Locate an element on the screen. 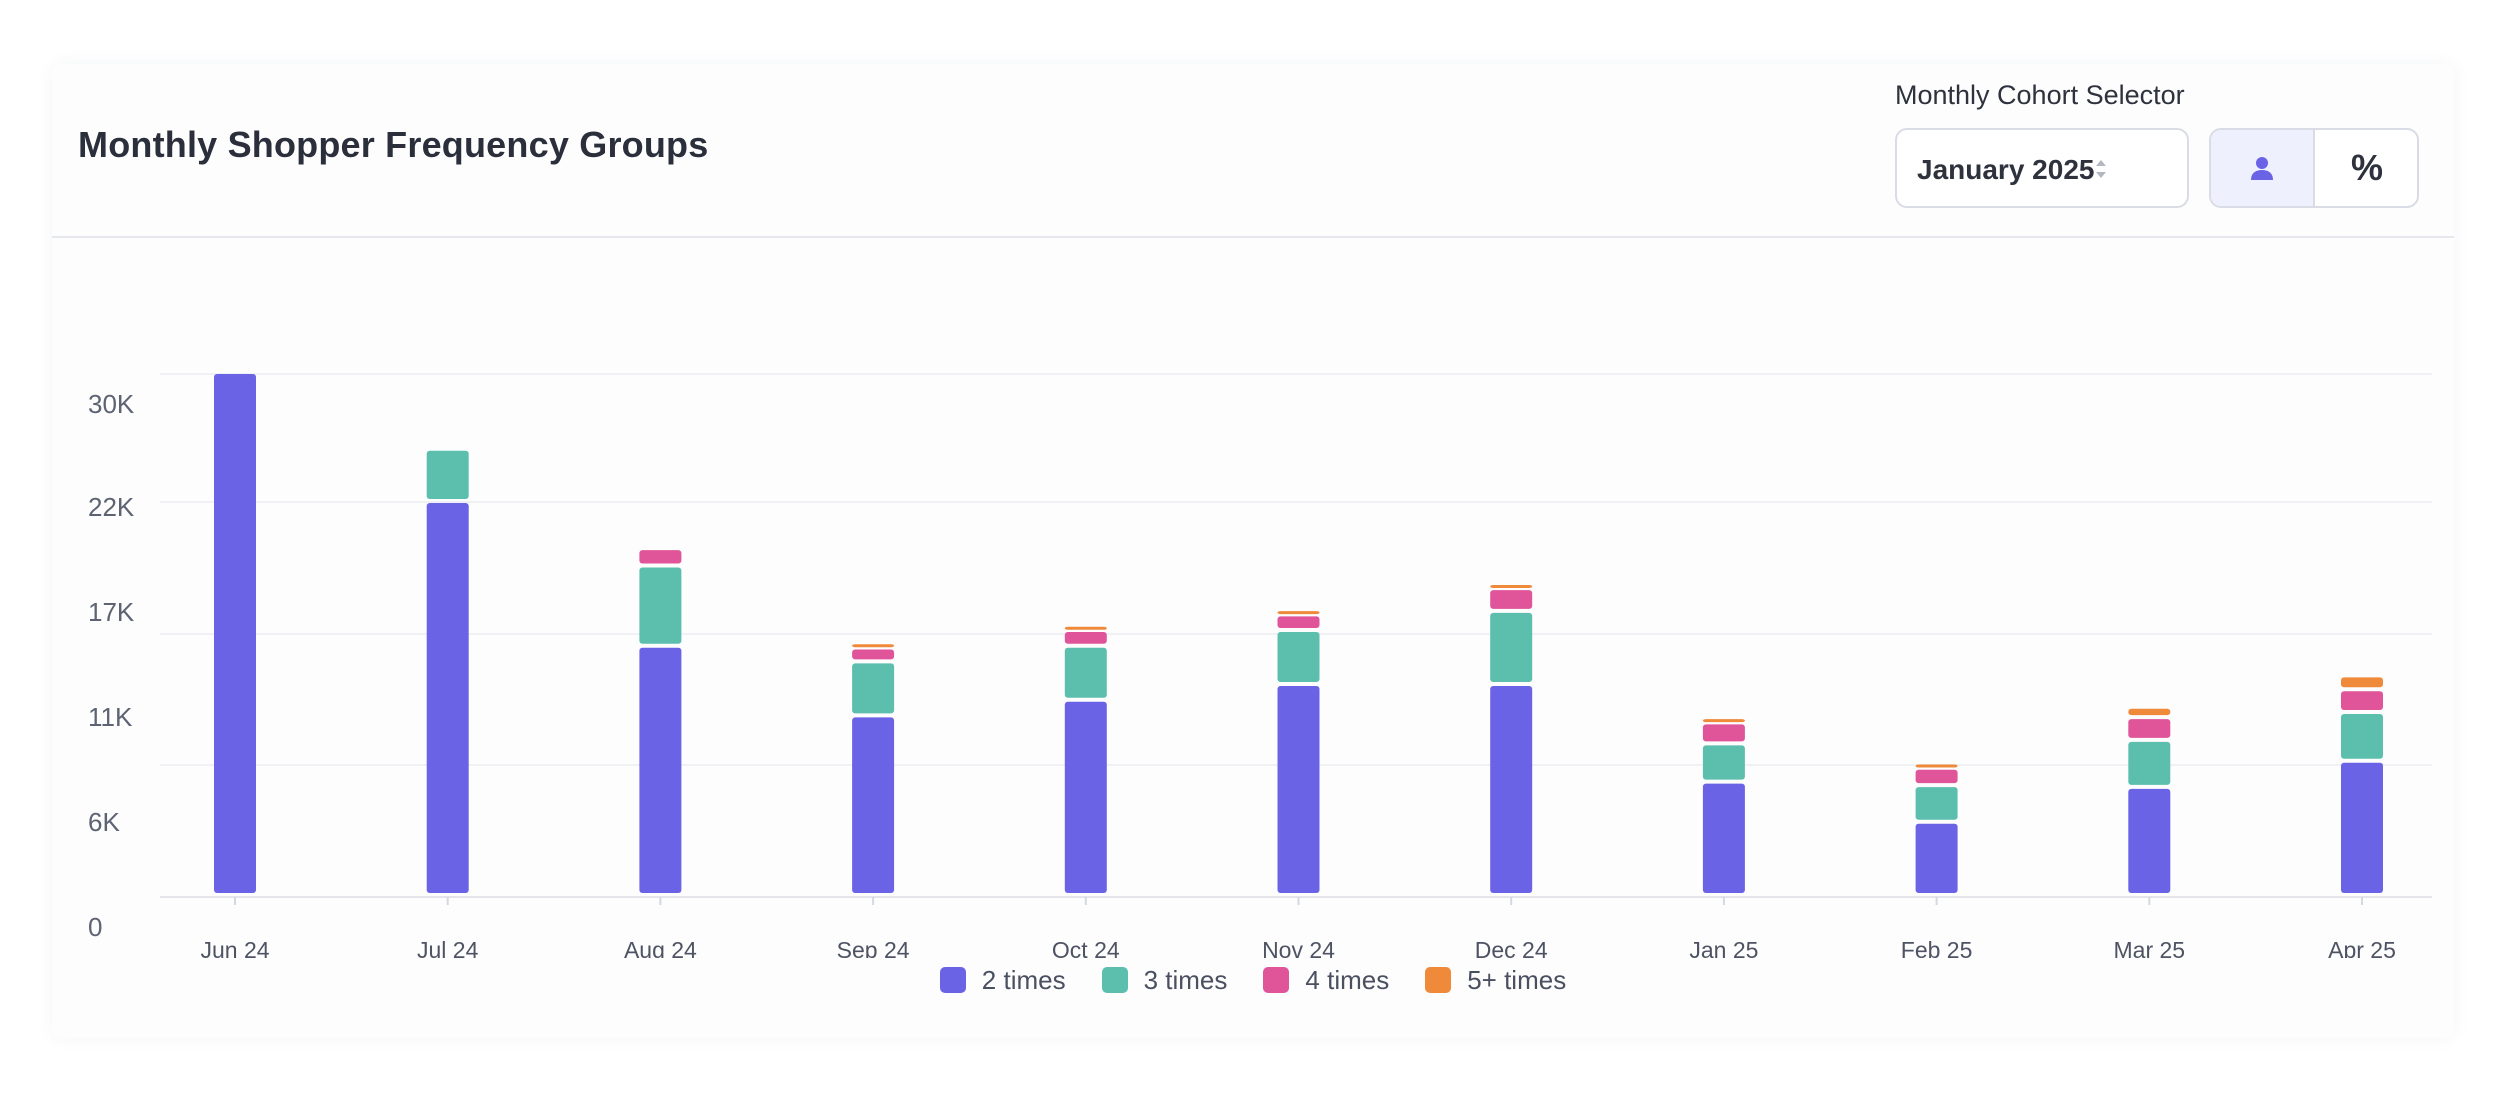  legend-label: 5+ times is located at coordinates (1517, 979).